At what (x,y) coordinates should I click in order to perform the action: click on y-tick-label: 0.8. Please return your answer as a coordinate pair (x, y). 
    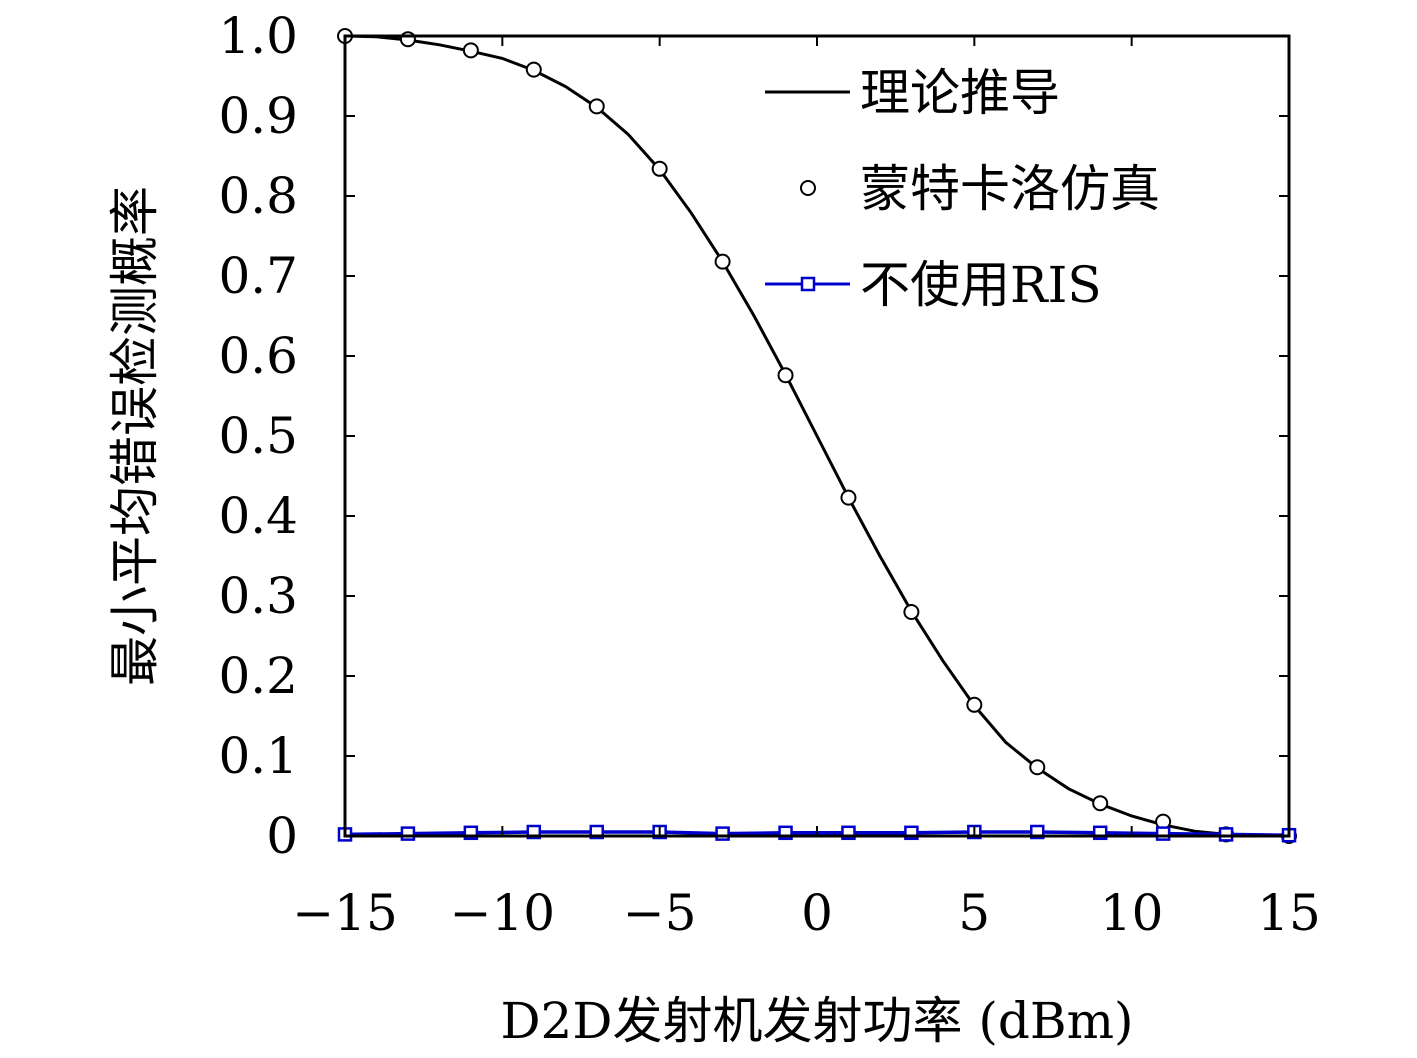
    Looking at the image, I should click on (258, 196).